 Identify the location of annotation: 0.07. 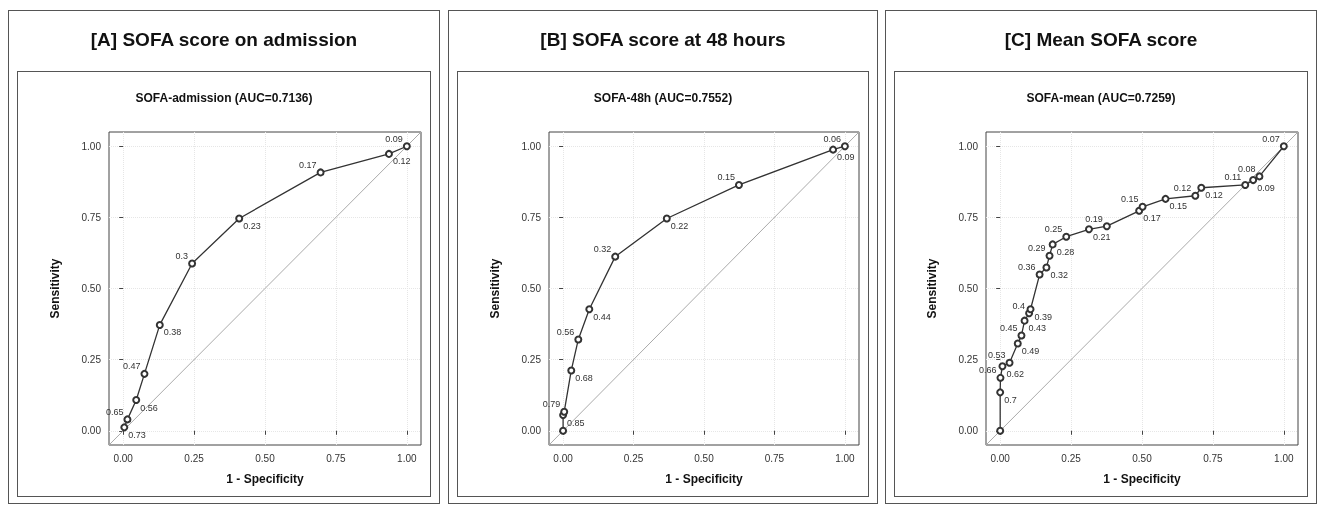
(1271, 138).